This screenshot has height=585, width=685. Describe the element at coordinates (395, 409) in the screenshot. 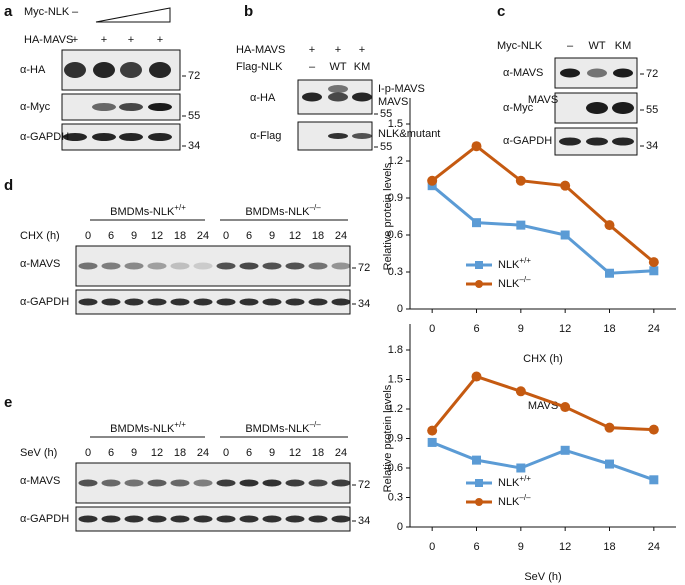

I see `y-tick-label: 1.2` at that location.